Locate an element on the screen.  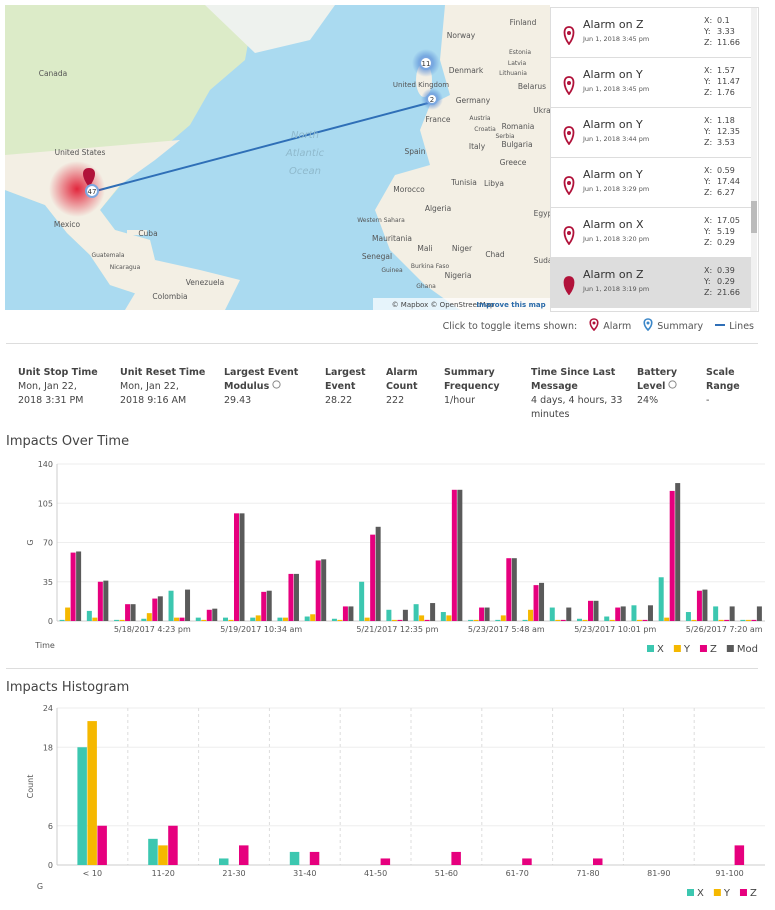
y-tick-label: 140 is located at coordinates (45, 464).